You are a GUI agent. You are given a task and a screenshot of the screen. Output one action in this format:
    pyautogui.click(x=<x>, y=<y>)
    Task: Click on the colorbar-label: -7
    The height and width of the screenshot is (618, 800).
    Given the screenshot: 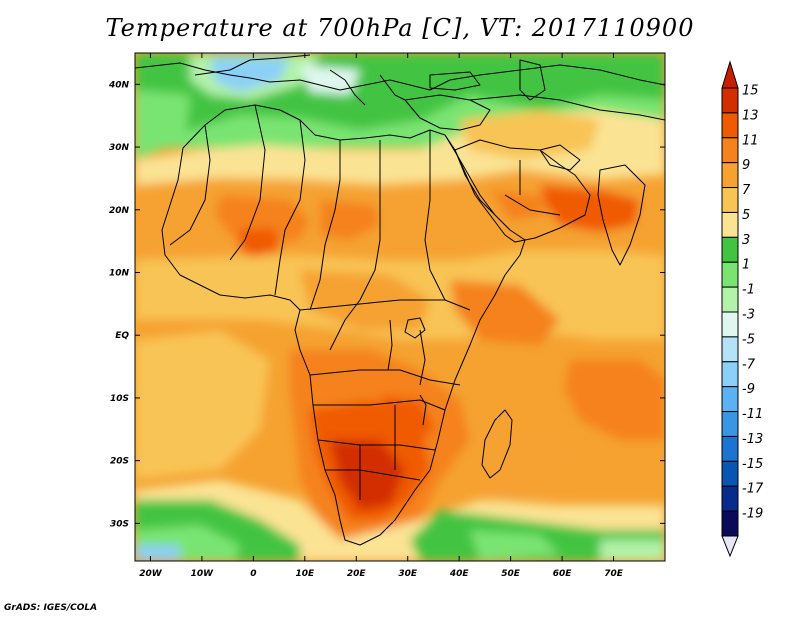 What is the action you would take?
    pyautogui.click(x=749, y=364)
    